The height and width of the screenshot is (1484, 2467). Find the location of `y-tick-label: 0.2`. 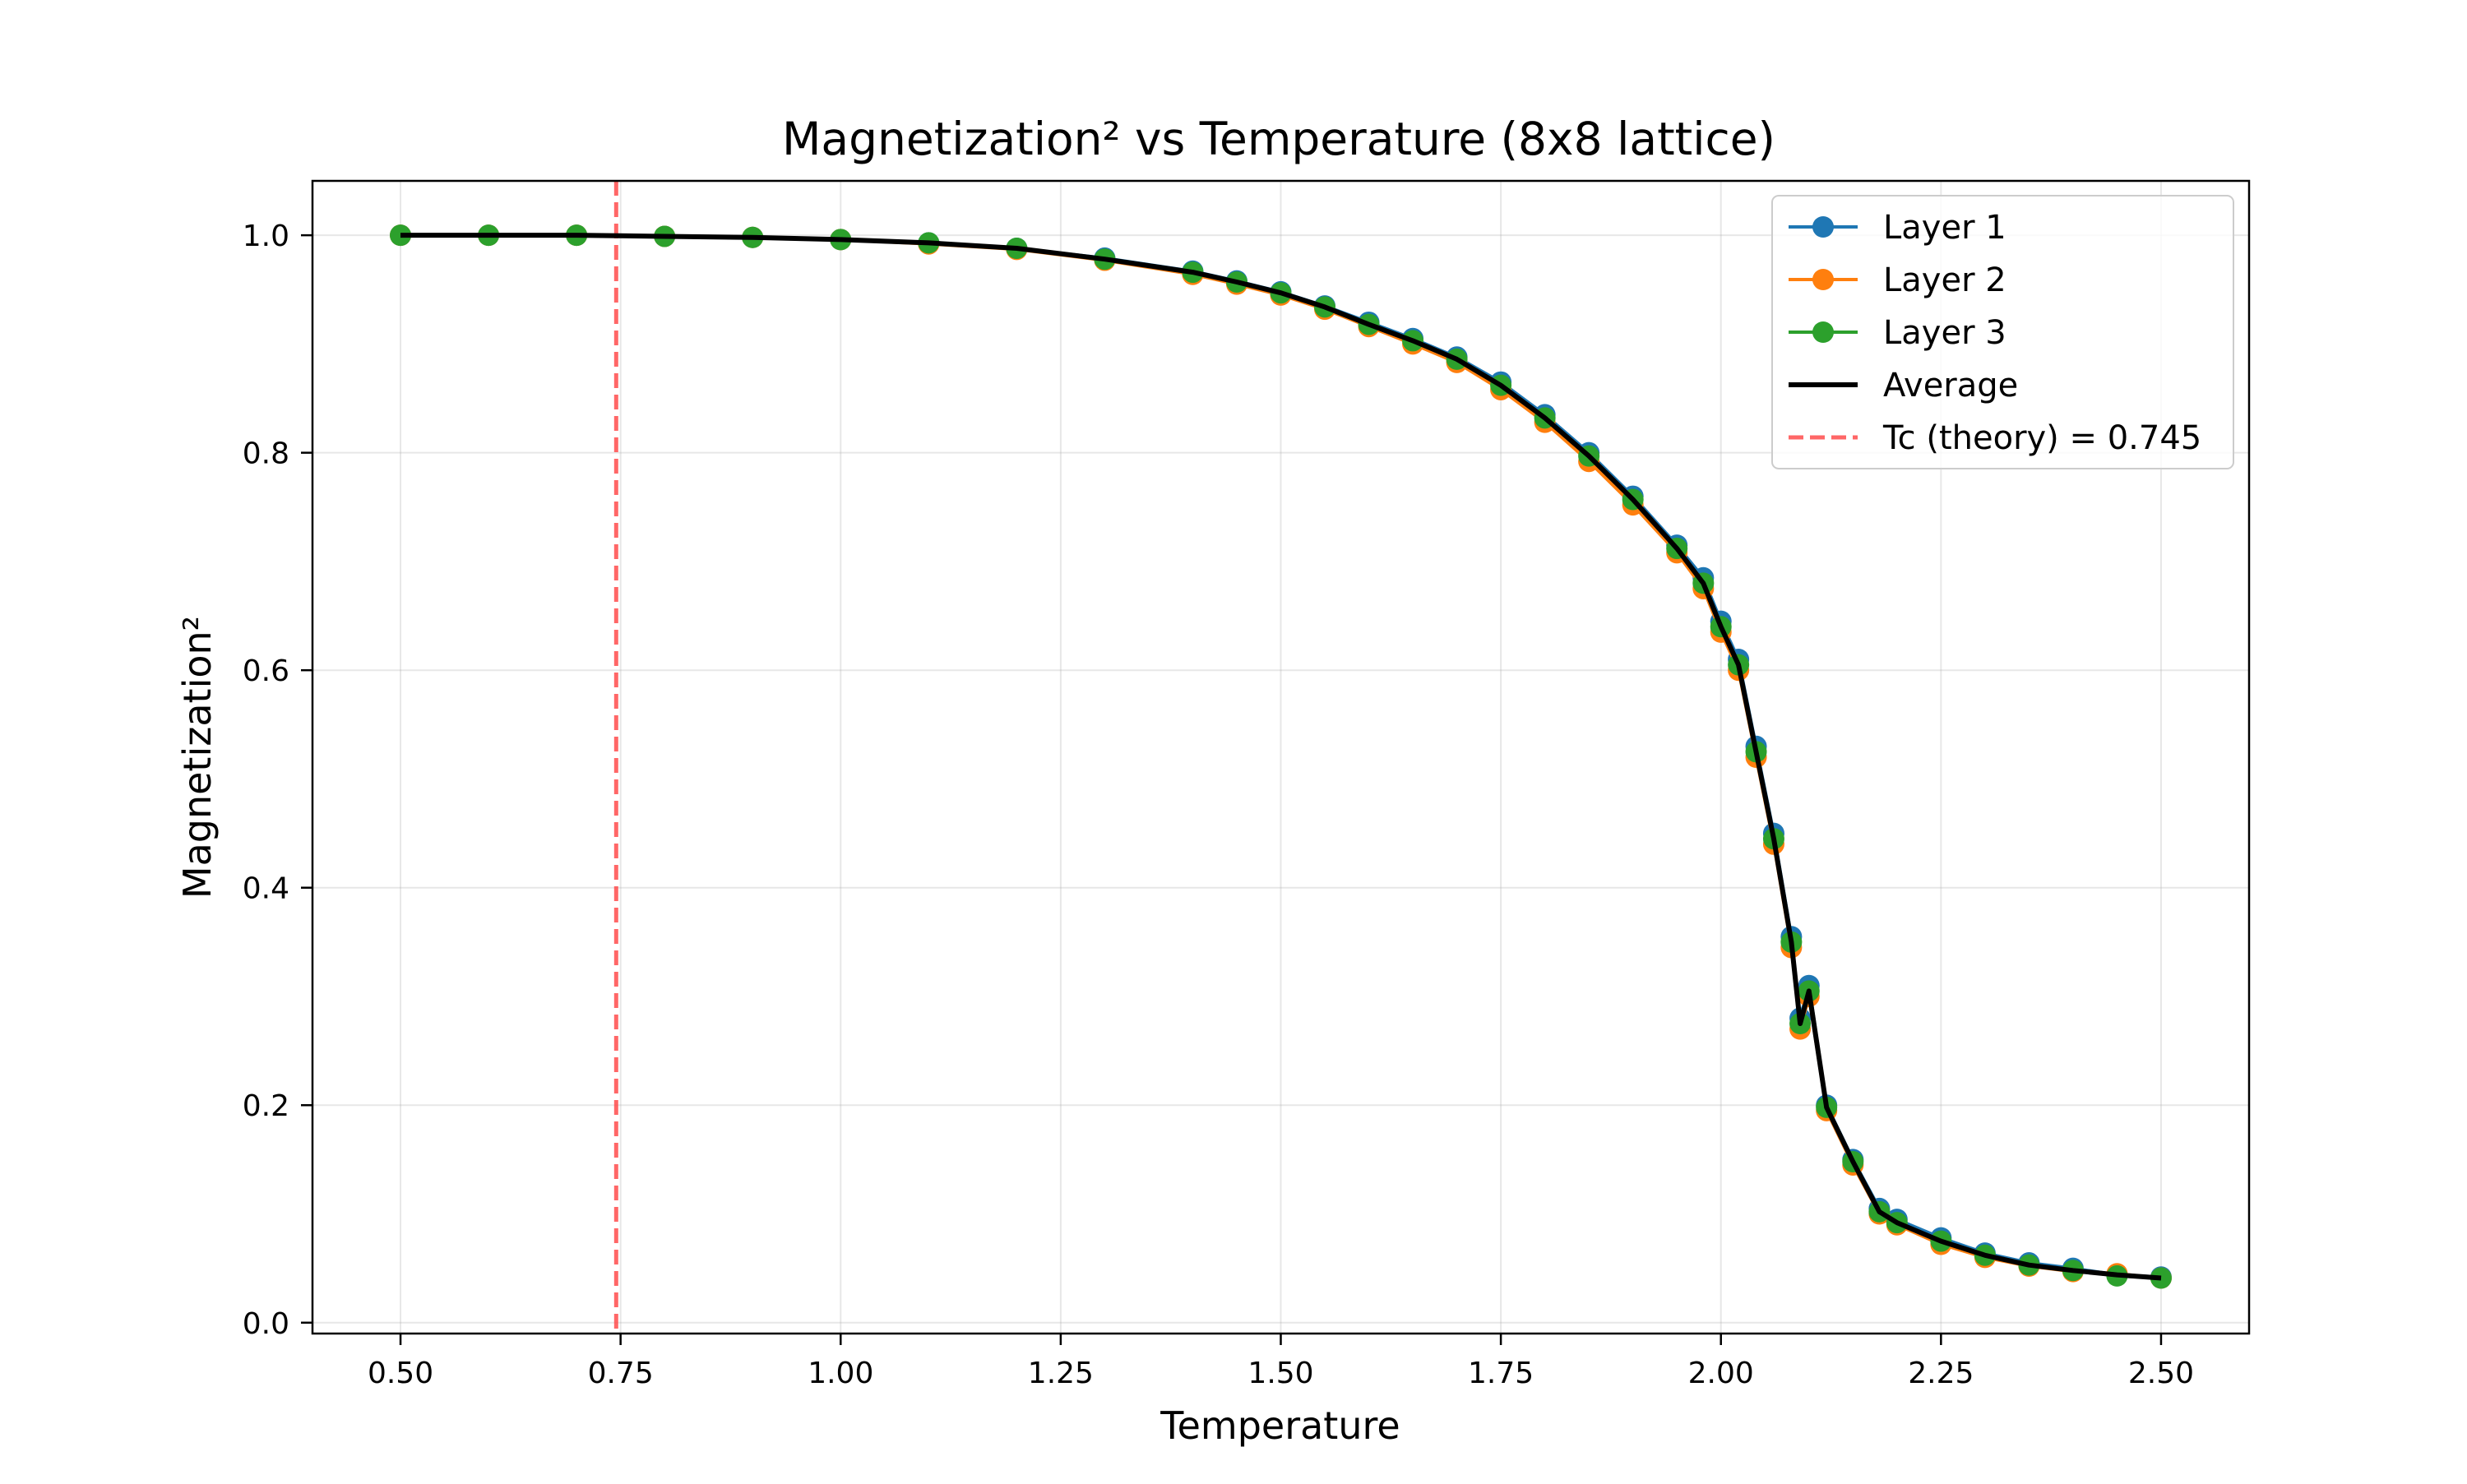

y-tick-label: 0.2 is located at coordinates (266, 1106).